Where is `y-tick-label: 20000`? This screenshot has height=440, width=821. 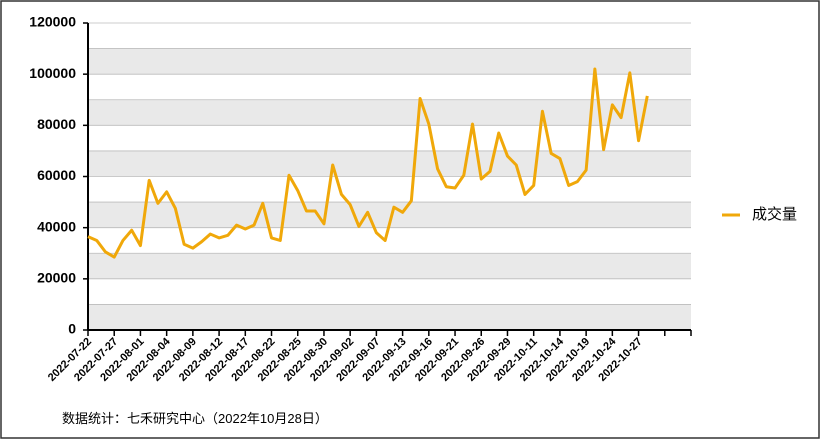
y-tick-label: 20000 is located at coordinates (56, 278).